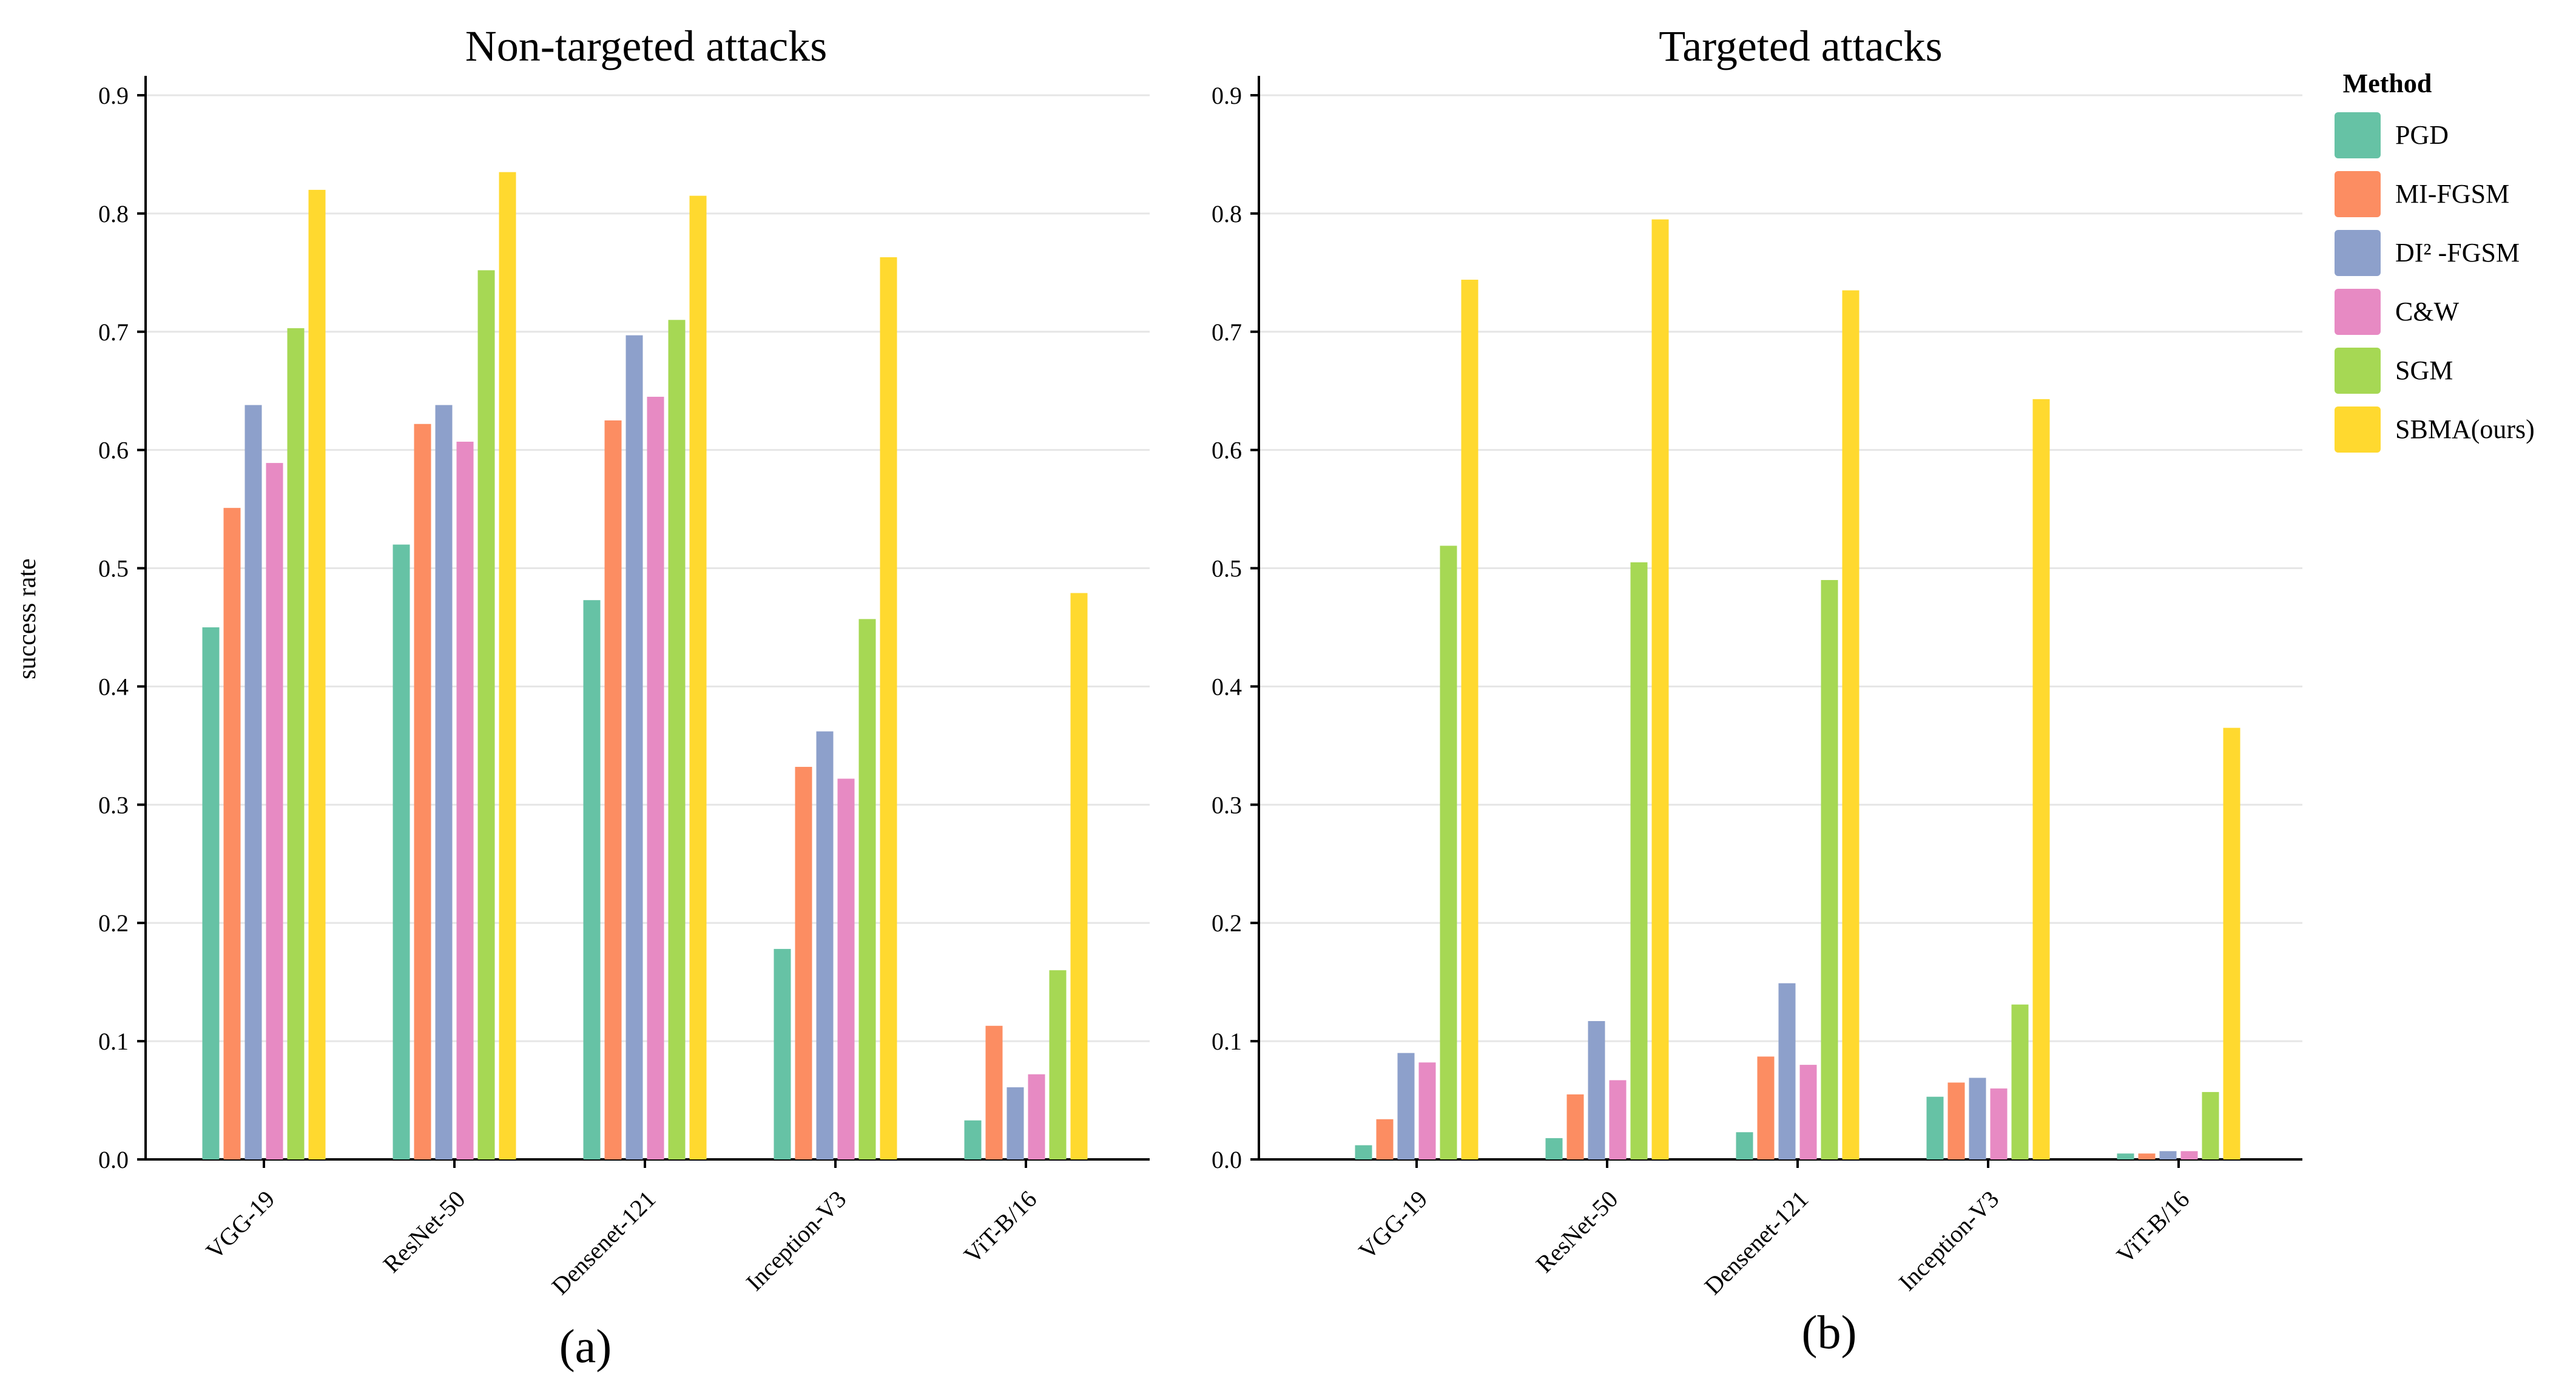  Describe the element at coordinates (27, 618) in the screenshot. I see `y-axis-label: success rate` at that location.